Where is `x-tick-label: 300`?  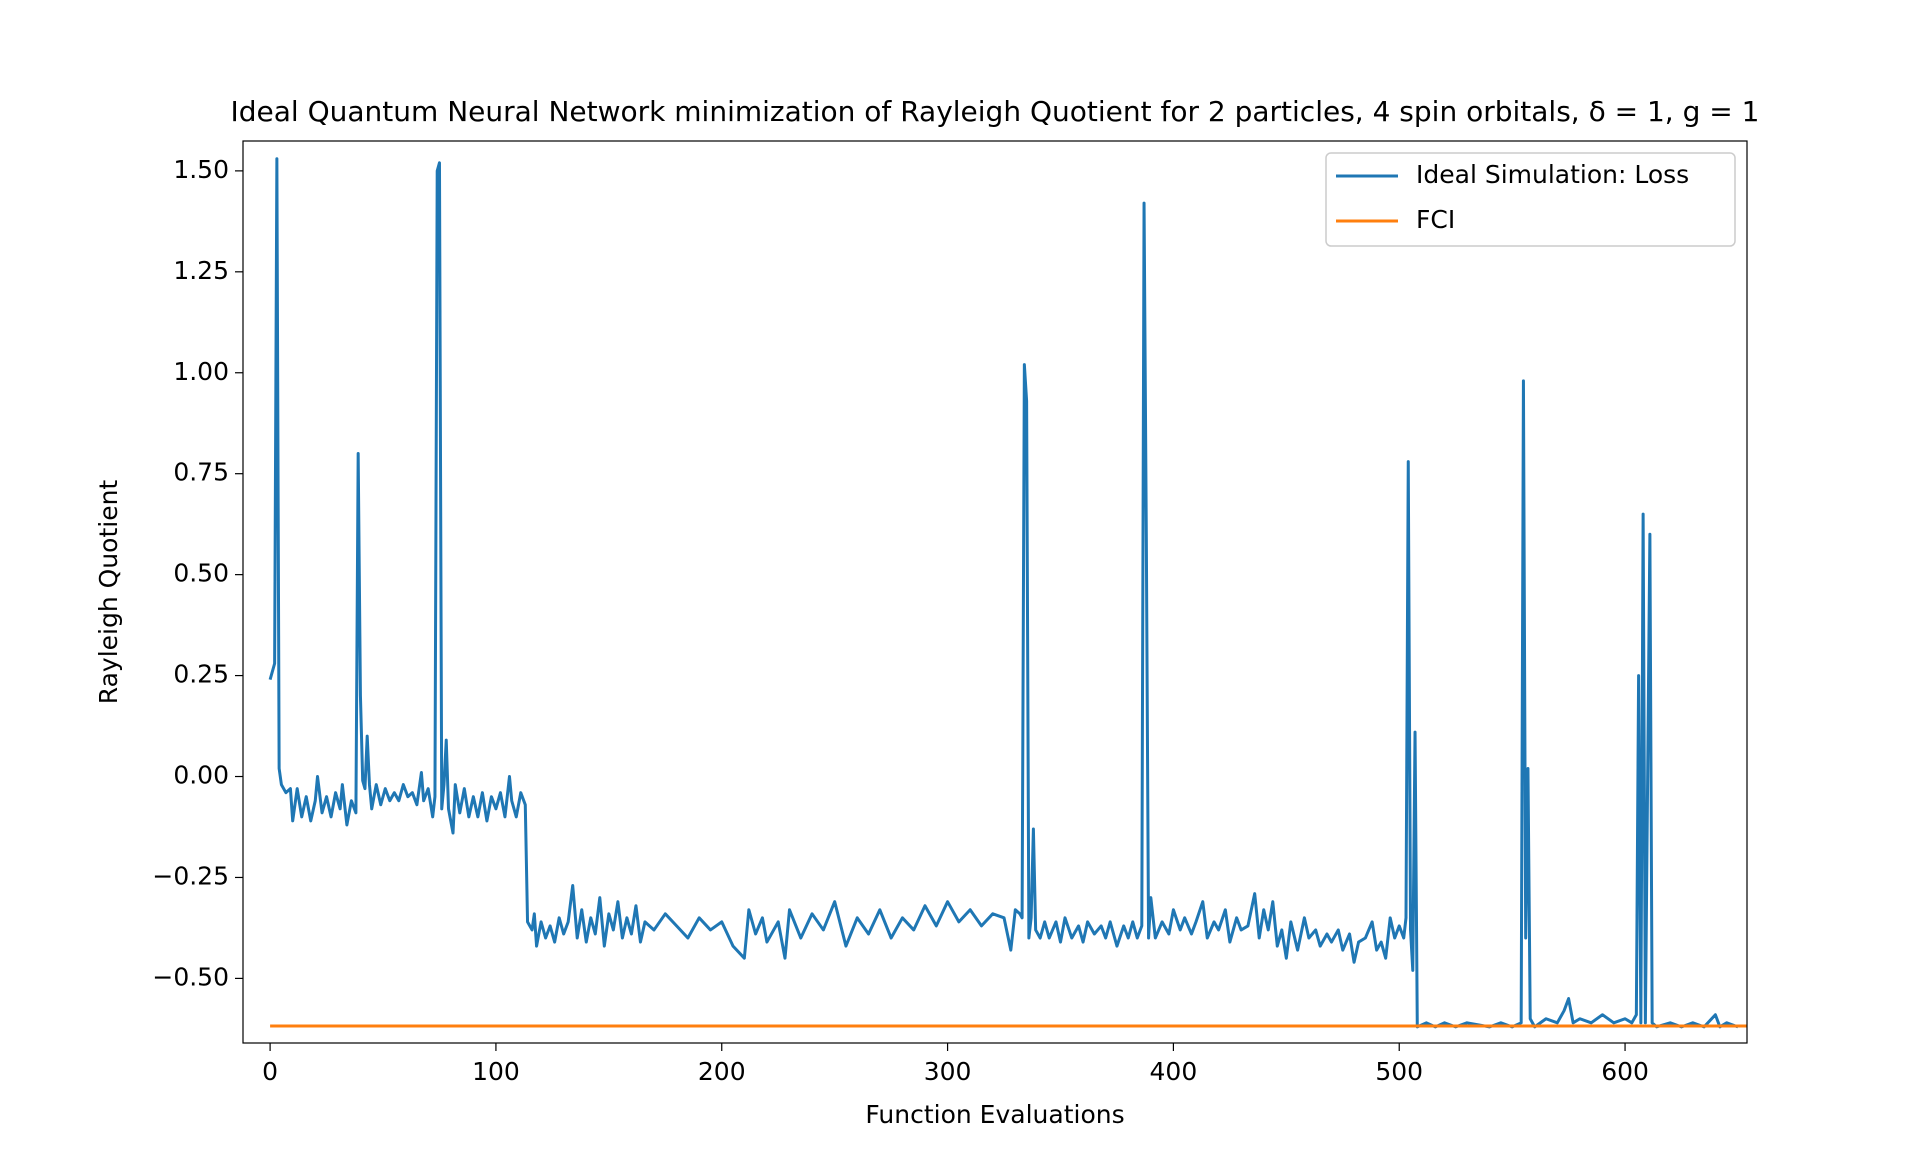
x-tick-label: 300 is located at coordinates (948, 1071).